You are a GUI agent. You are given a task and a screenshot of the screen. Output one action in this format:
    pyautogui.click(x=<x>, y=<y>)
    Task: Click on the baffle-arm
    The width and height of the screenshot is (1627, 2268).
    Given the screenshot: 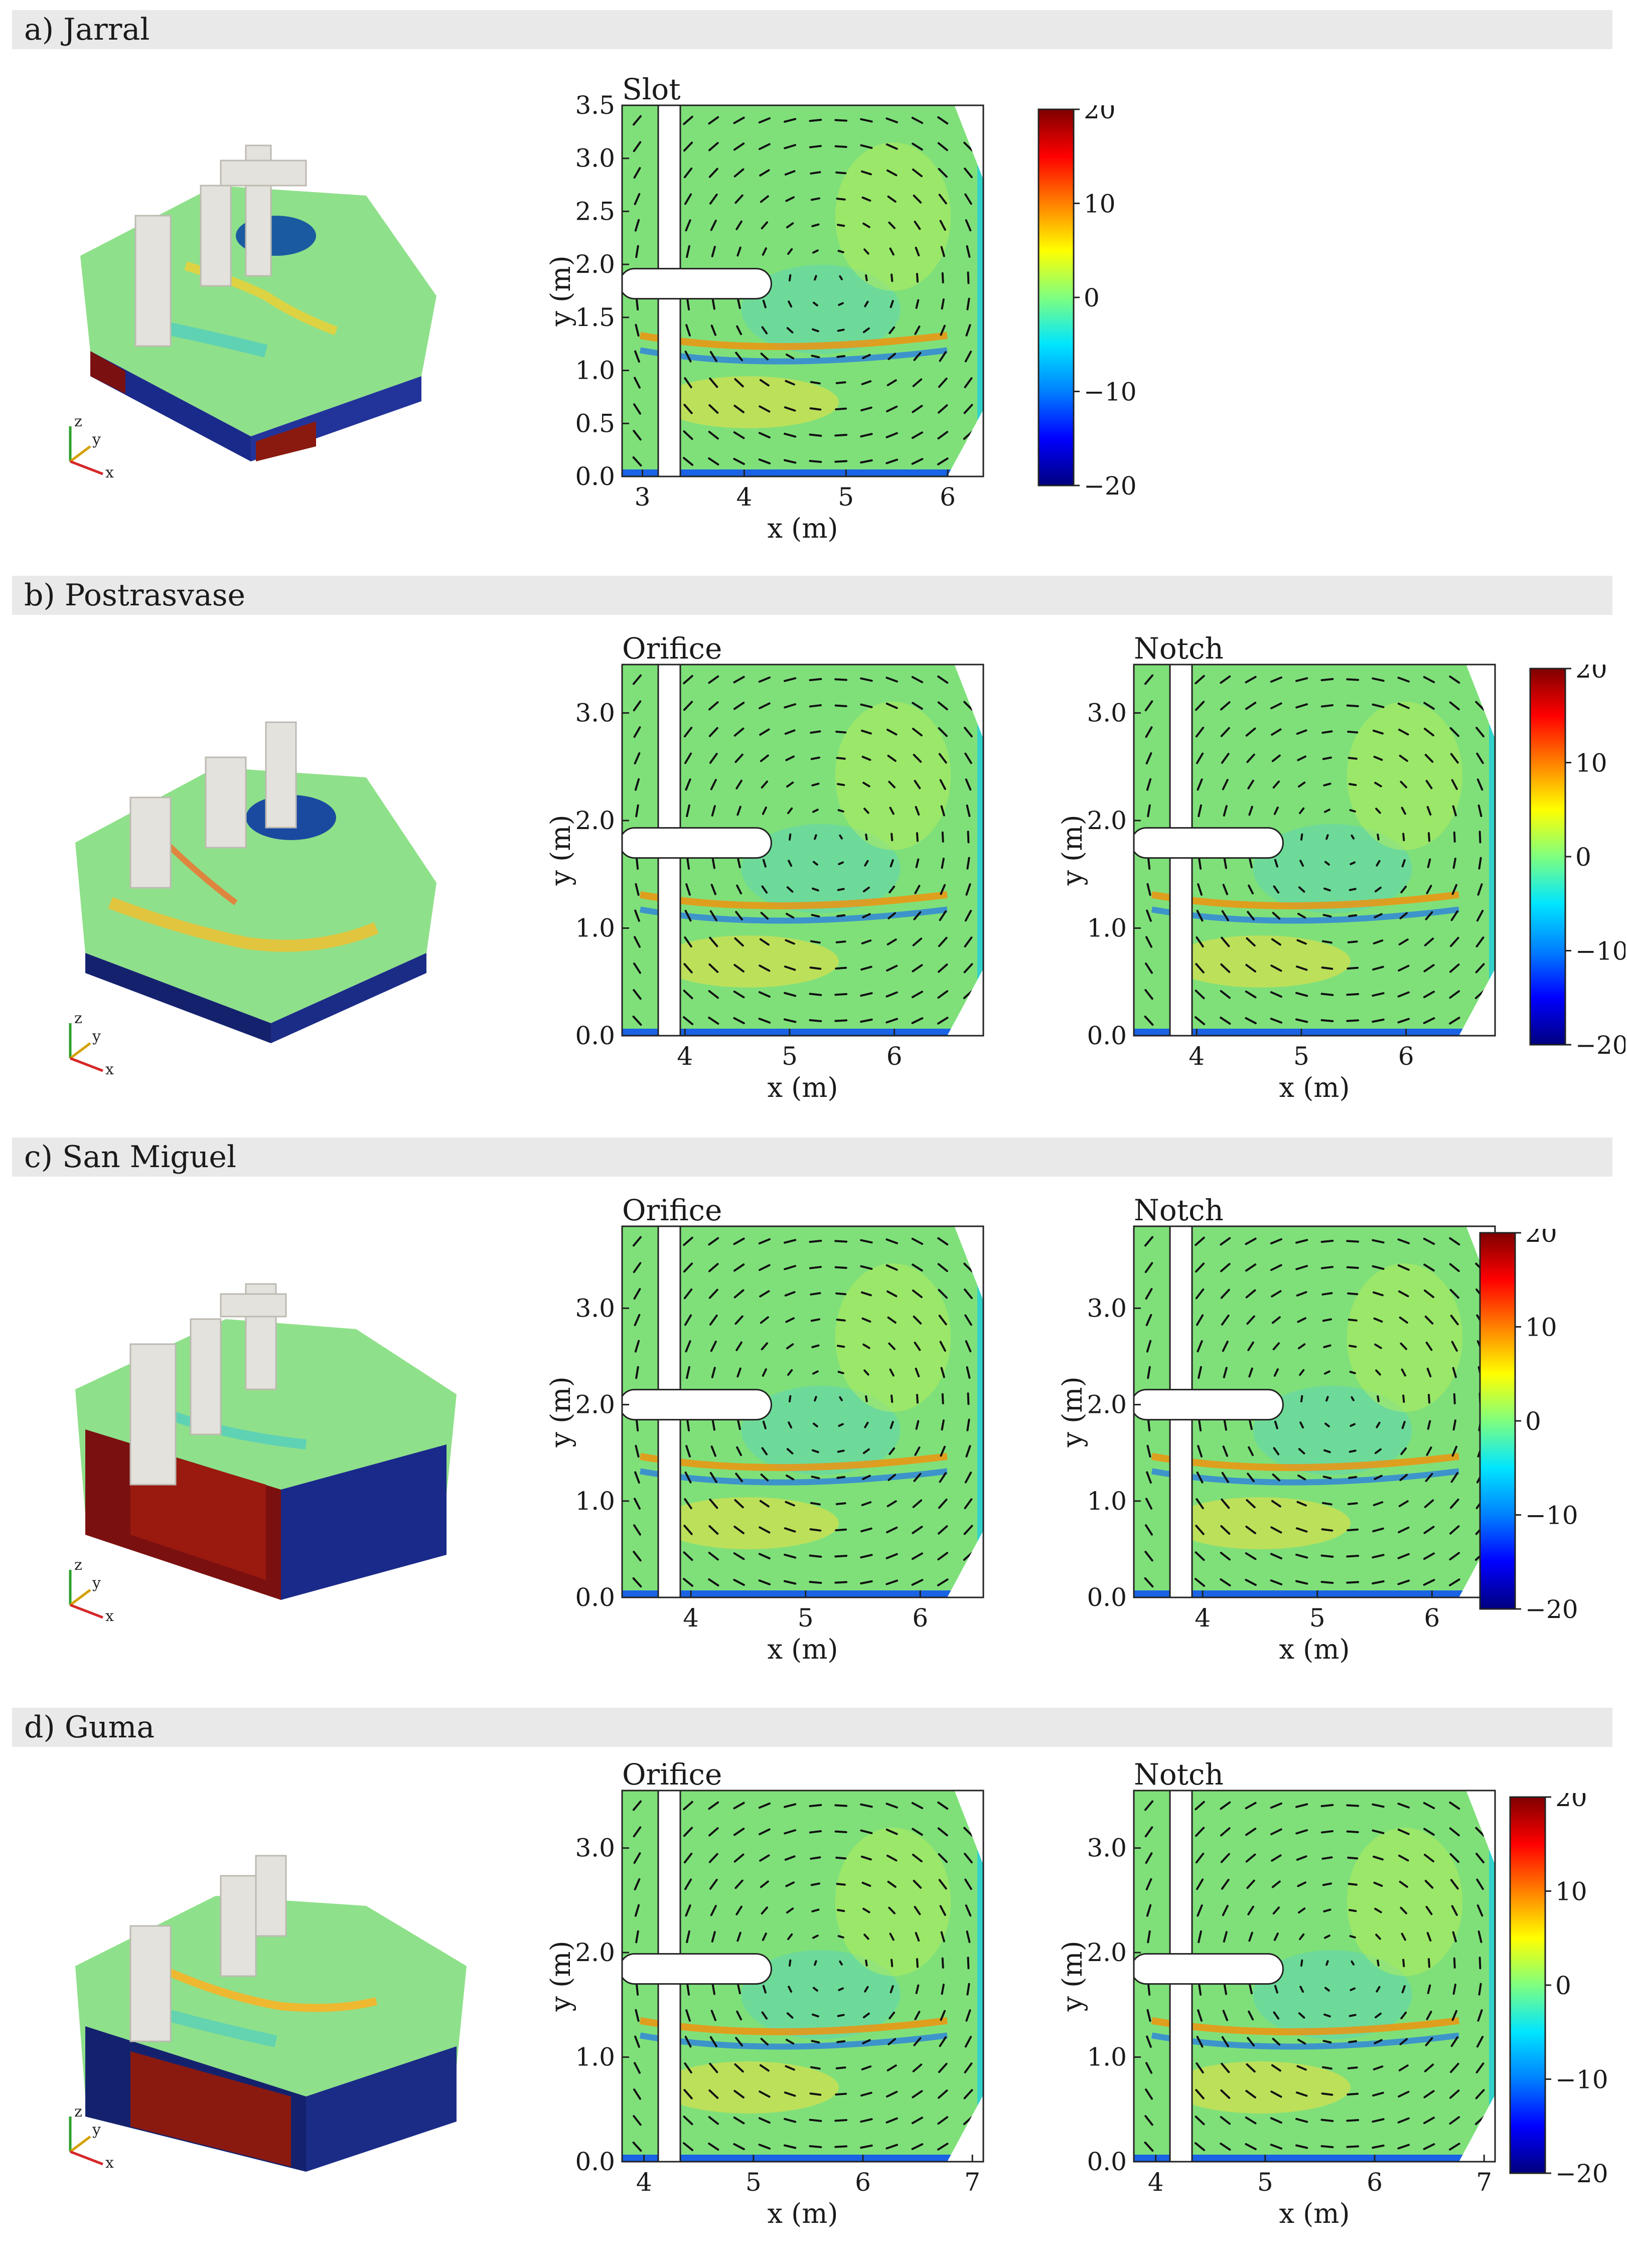 What is the action you would take?
    pyautogui.click(x=697, y=1969)
    